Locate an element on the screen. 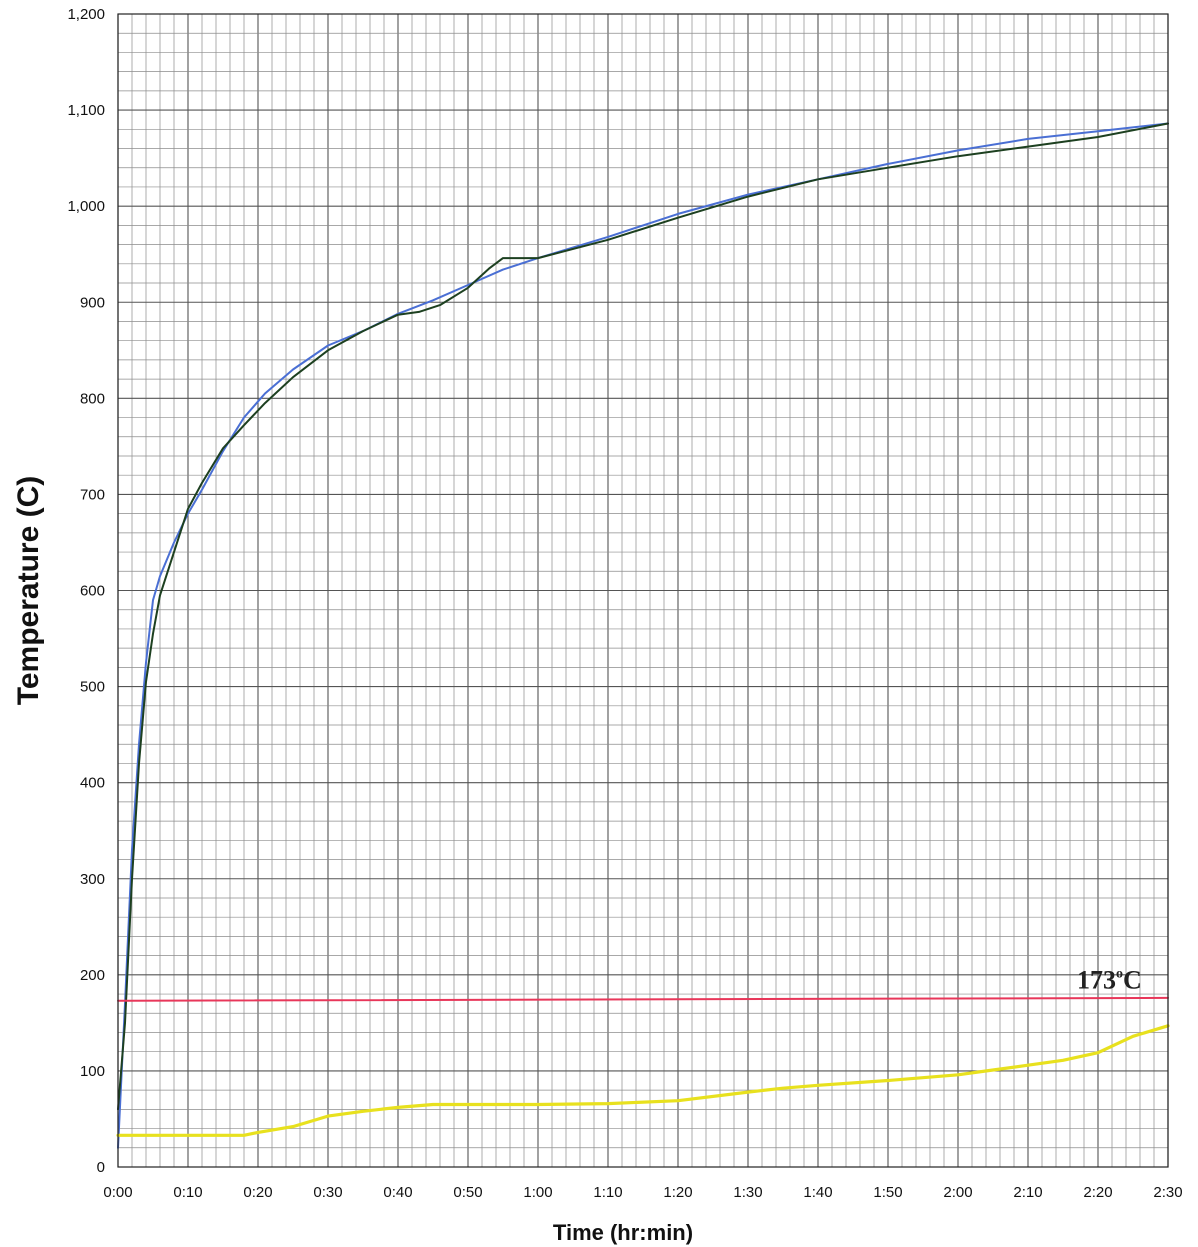  y-tick-label: 100 is located at coordinates (92, 1071).